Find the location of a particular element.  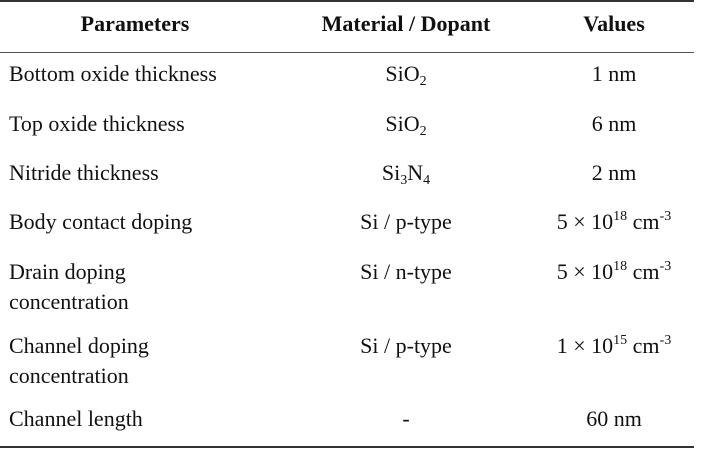

table-bottom-rule is located at coordinates (347, 447).